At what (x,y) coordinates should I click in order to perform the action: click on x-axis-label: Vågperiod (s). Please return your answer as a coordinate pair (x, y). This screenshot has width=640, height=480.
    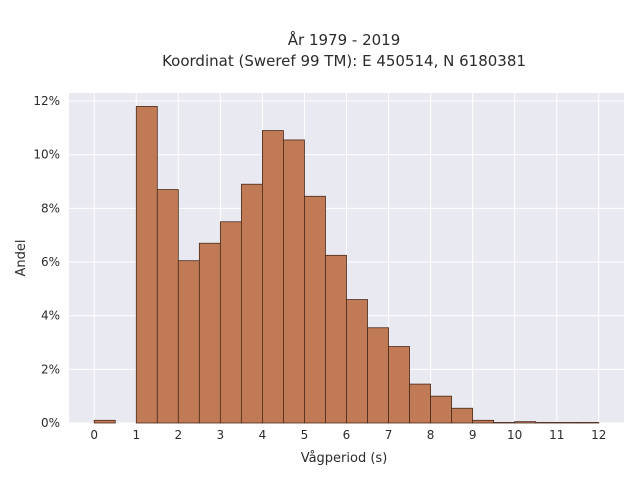
    Looking at the image, I should click on (344, 458).